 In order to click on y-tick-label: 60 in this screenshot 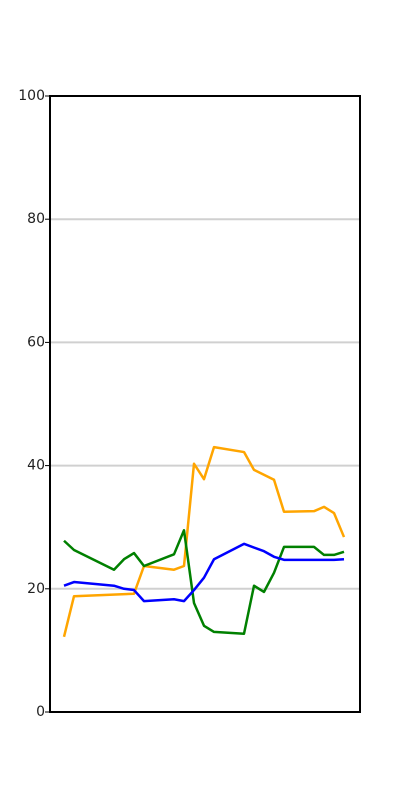, I will do `click(36, 342)`.